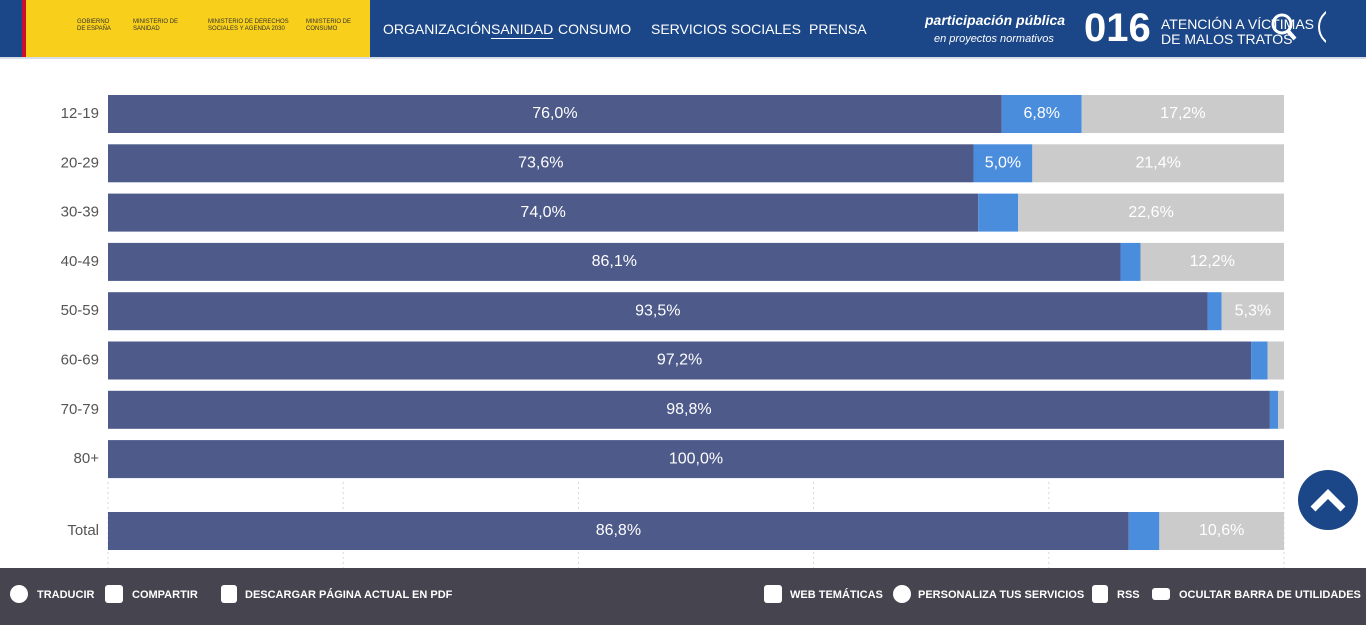 The image size is (1366, 625). I want to click on participation-sub: en proyectos normativos, so click(994, 39).